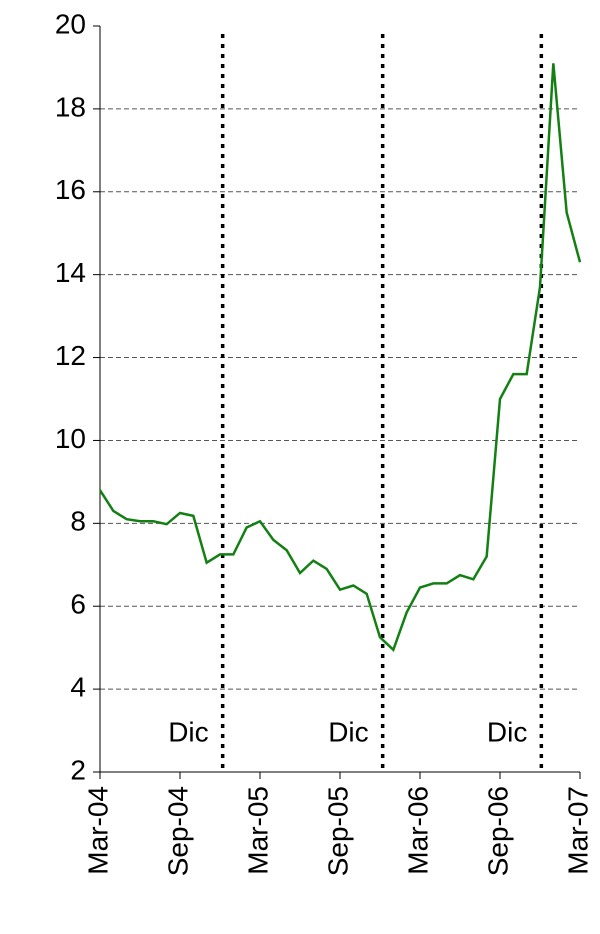  Describe the element at coordinates (497, 831) in the screenshot. I see `x-tick-label: Sep-06` at that location.